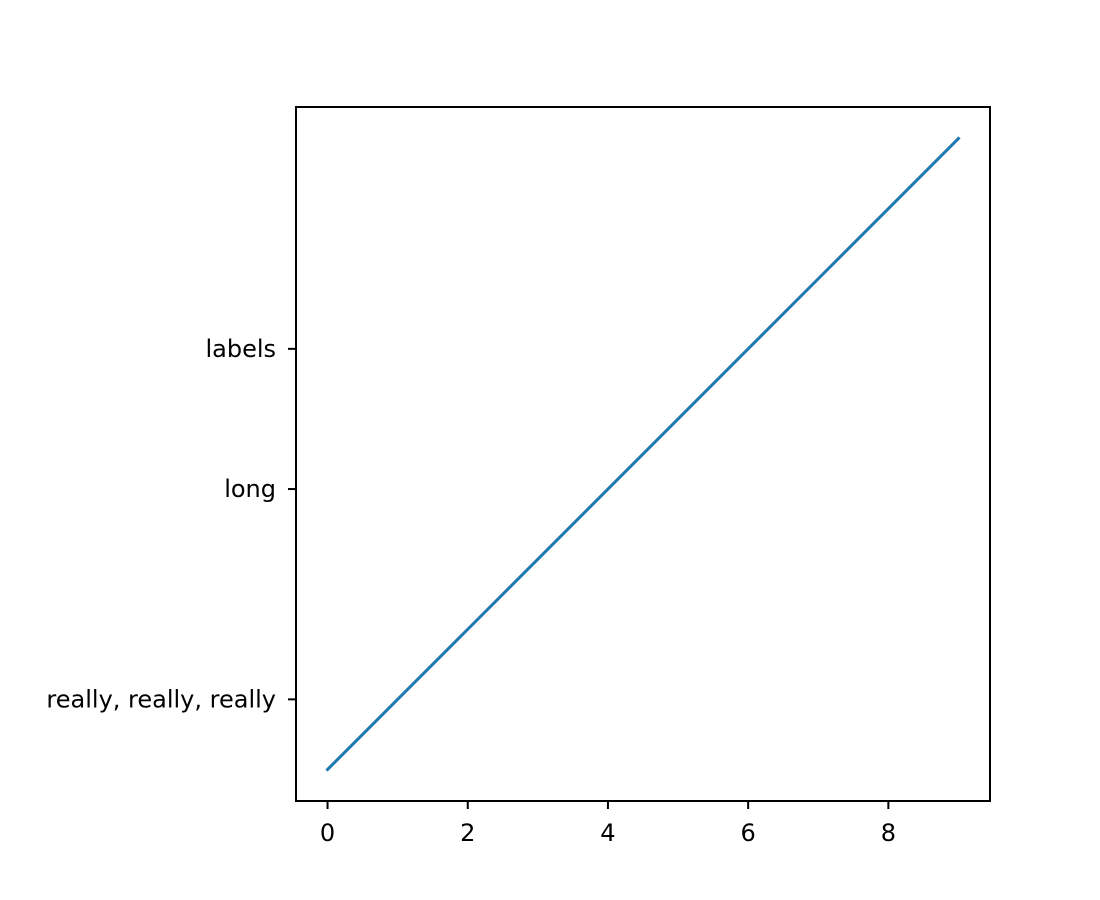 The height and width of the screenshot is (900, 1100). What do you see at coordinates (888, 833) in the screenshot?
I see `x-tick-label: 8` at bounding box center [888, 833].